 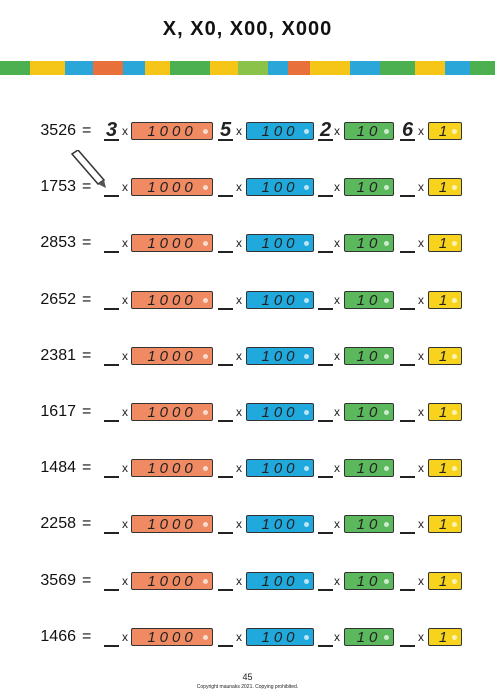 What do you see at coordinates (58, 524) in the screenshot?
I see `row-number: 2258` at bounding box center [58, 524].